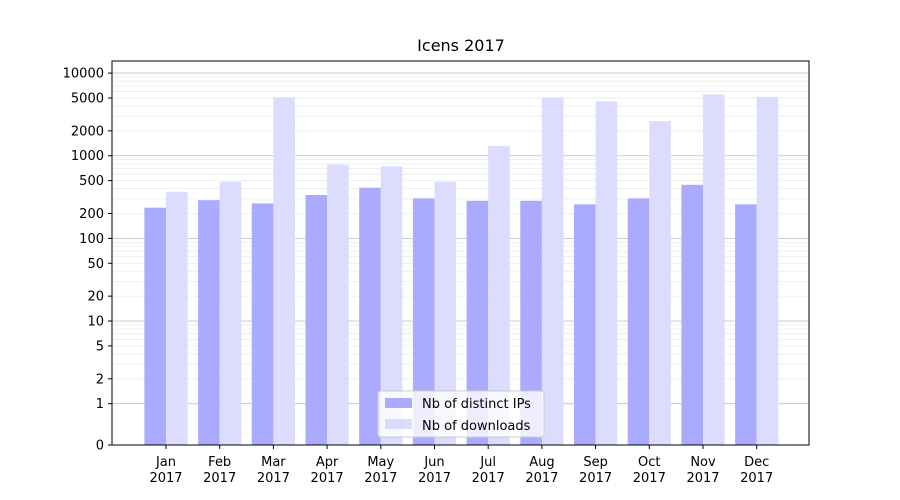 This screenshot has width=900, height=500. I want to click on x-tick-label-month: Aug, so click(541, 462).